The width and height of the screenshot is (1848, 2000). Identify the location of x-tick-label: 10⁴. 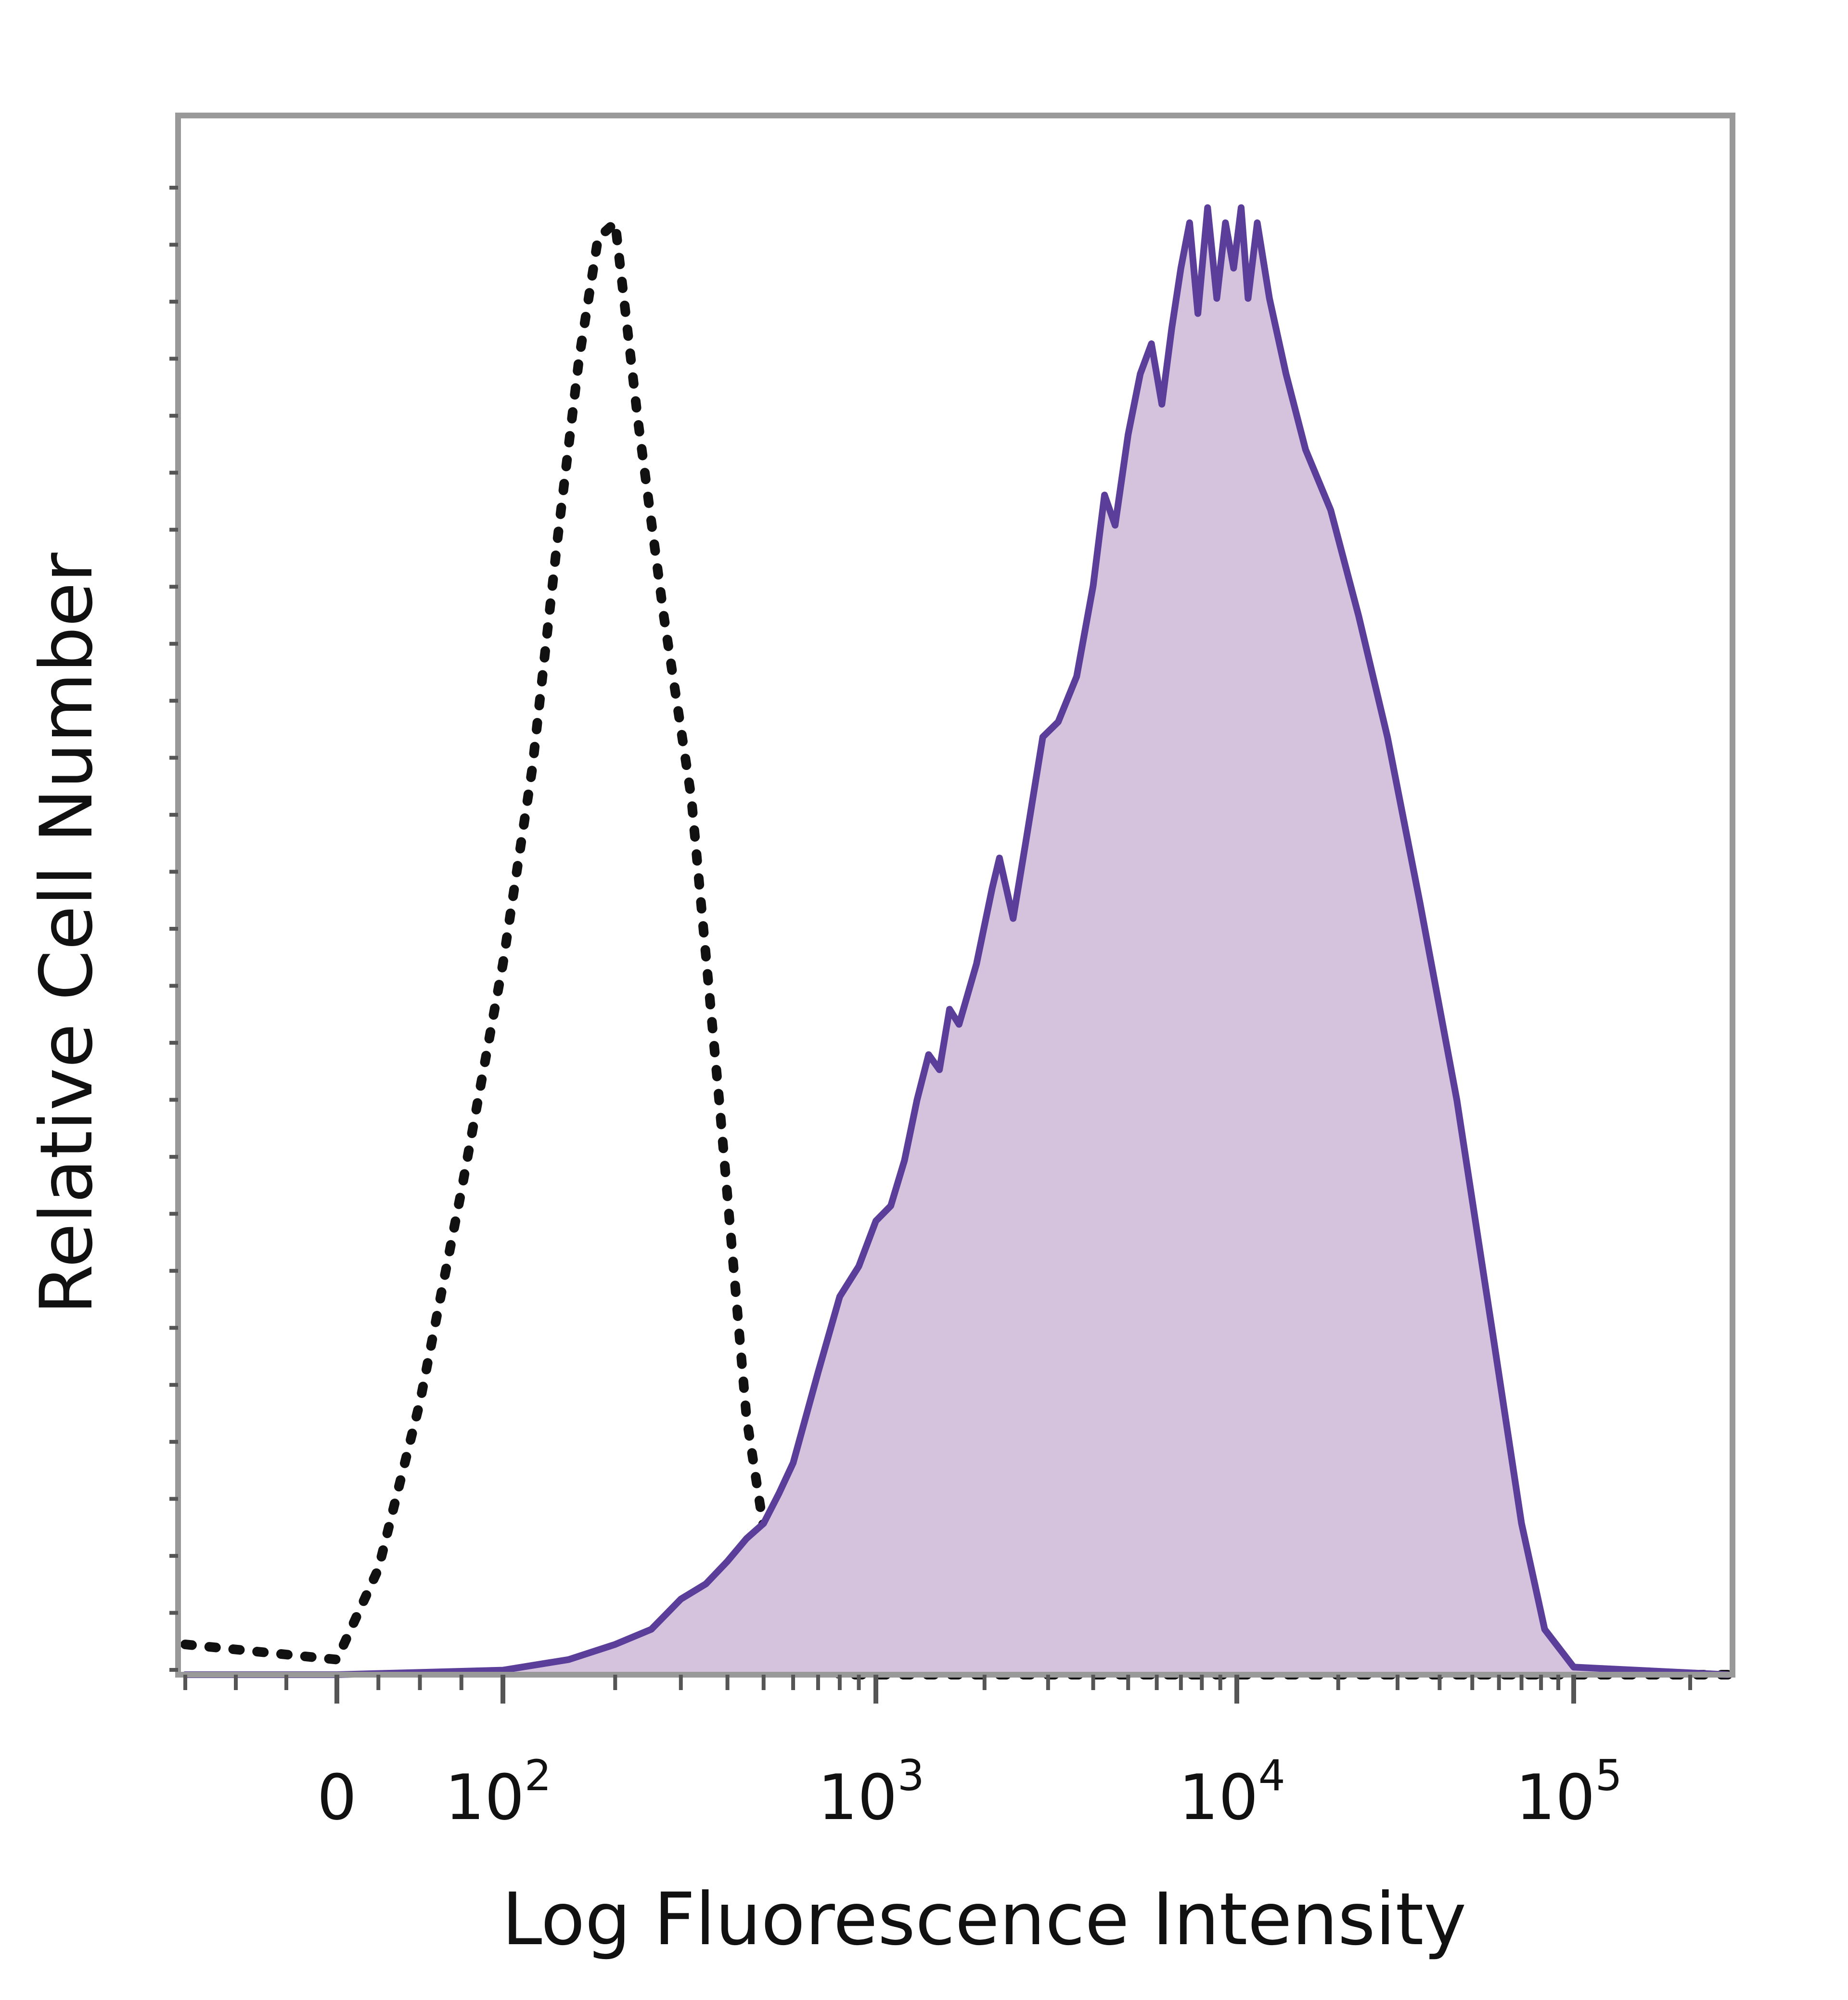
(1232, 1792).